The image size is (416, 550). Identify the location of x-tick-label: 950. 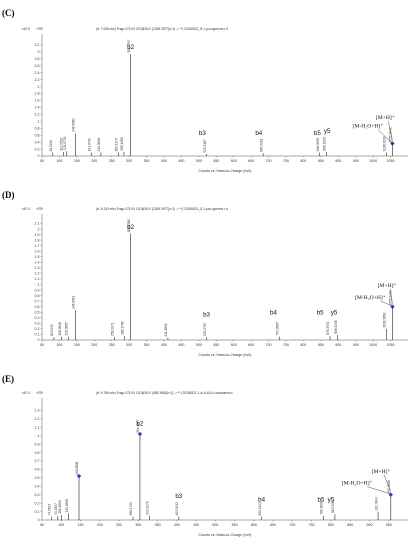
(356, 161).